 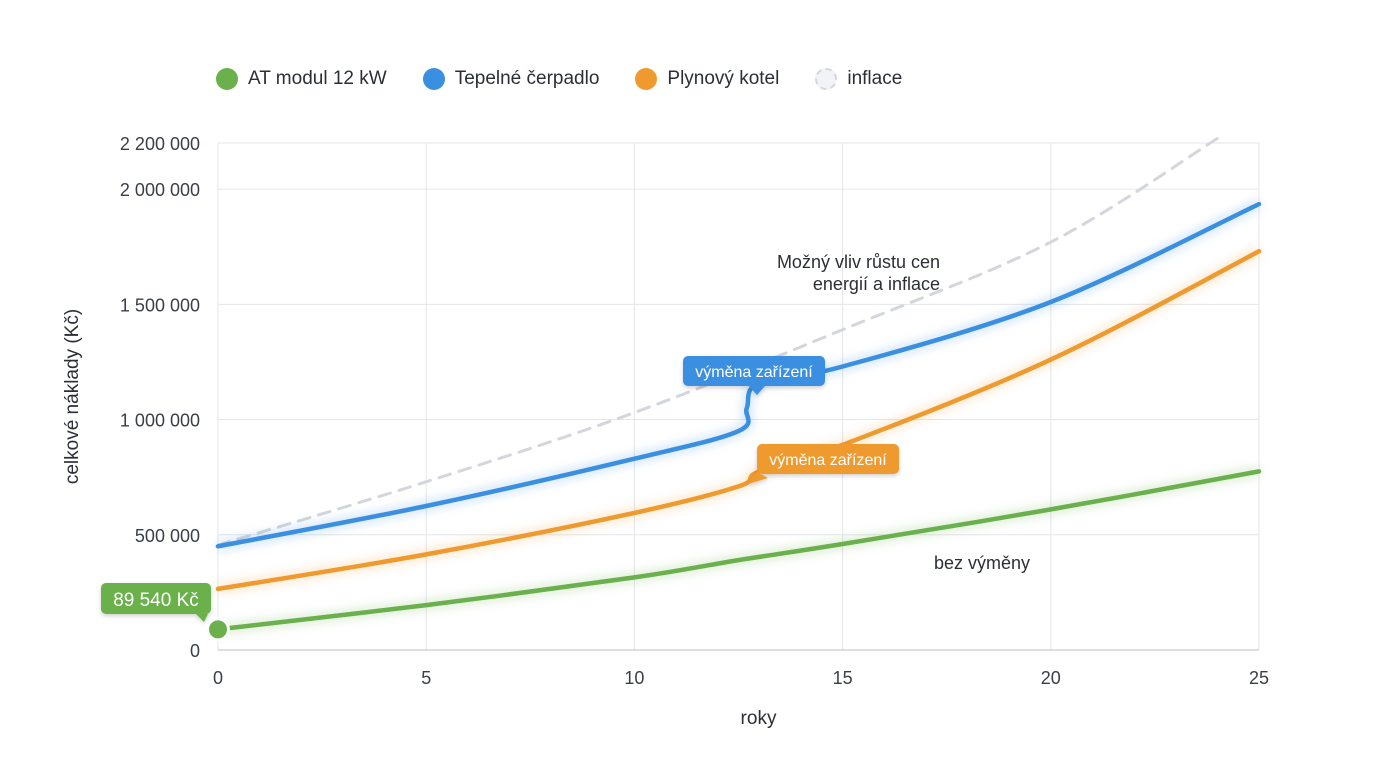 What do you see at coordinates (758, 478) in the screenshot?
I see `gas-replacement-callout-pointer` at bounding box center [758, 478].